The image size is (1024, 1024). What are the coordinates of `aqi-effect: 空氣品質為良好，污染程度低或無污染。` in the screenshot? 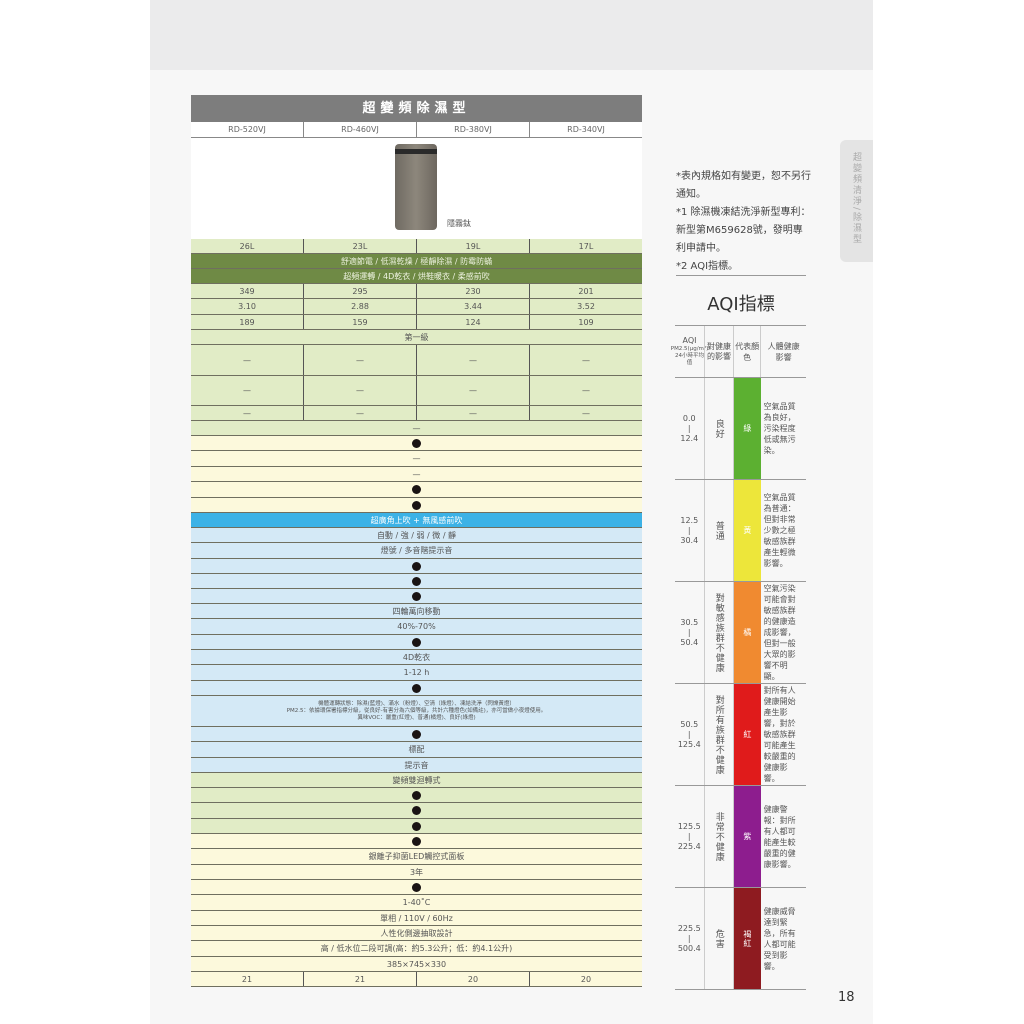 It's located at (779, 428).